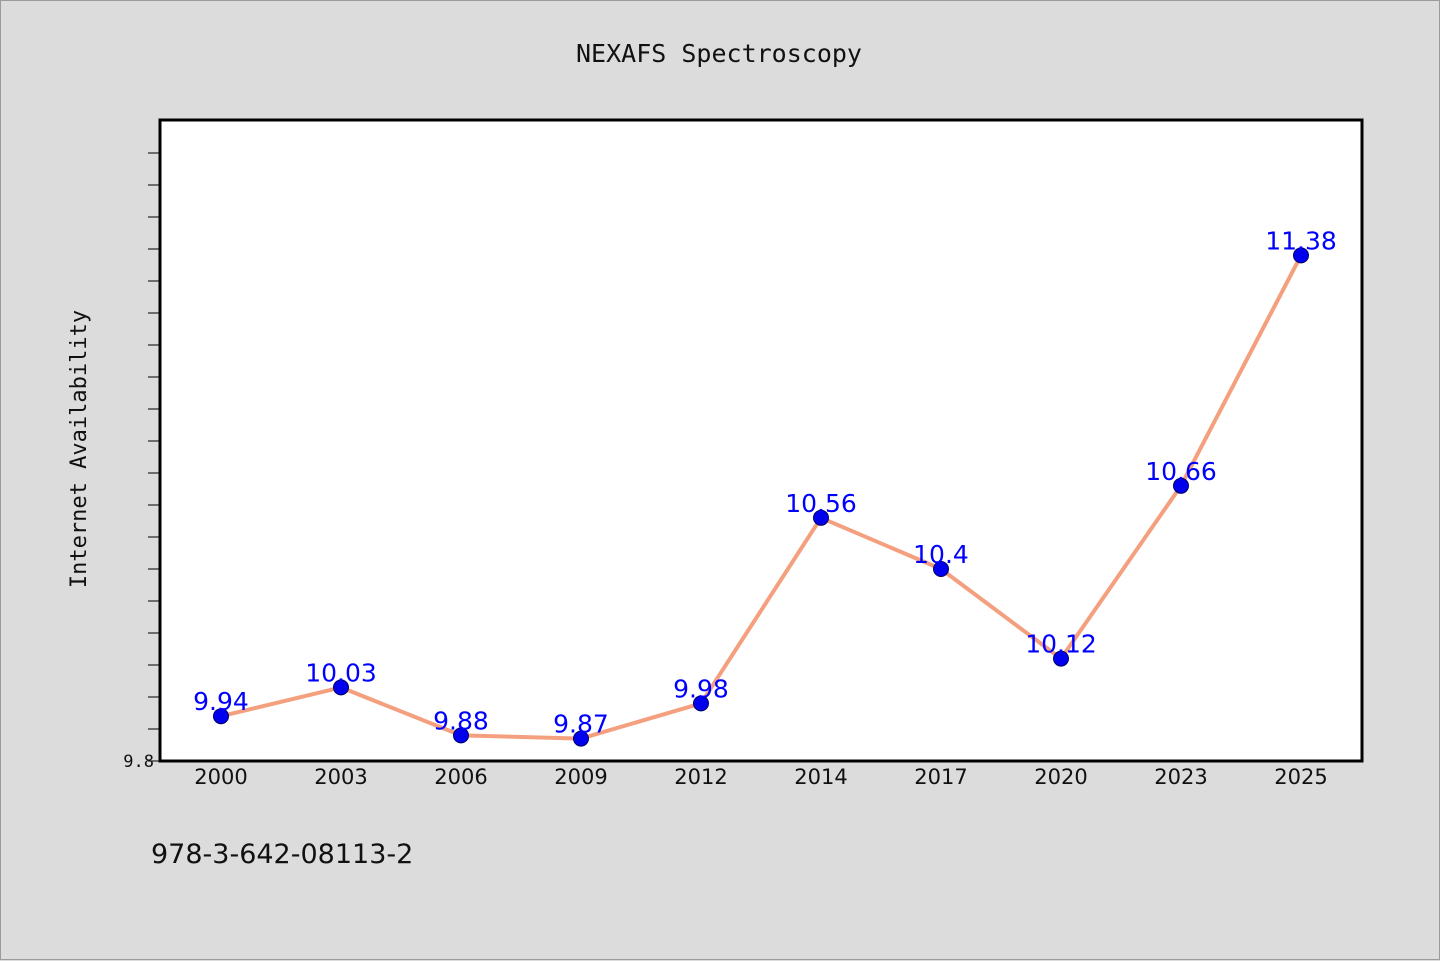  I want to click on x-axis-ticks: 2000 2003 2006 2009 2012 2014 2017 2020 2023 2025, so click(760, 777).